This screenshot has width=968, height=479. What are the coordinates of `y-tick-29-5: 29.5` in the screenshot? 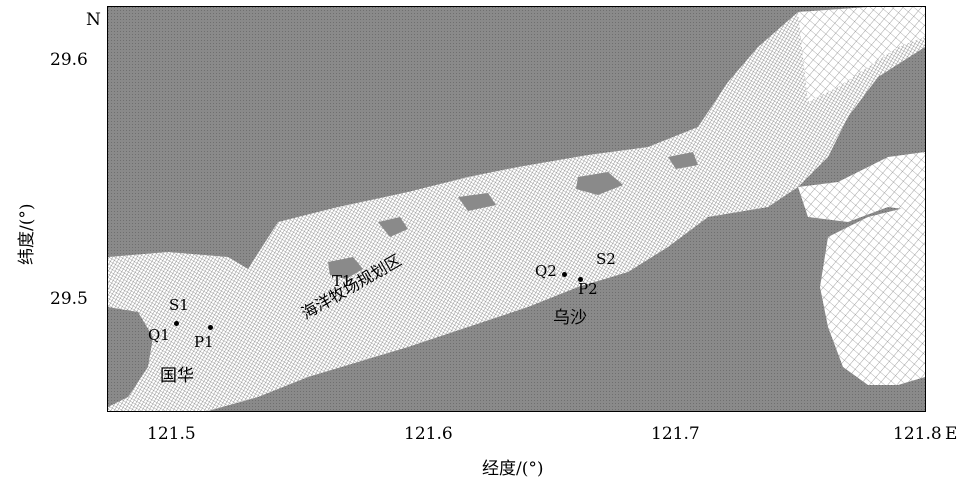 It's located at (69, 299).